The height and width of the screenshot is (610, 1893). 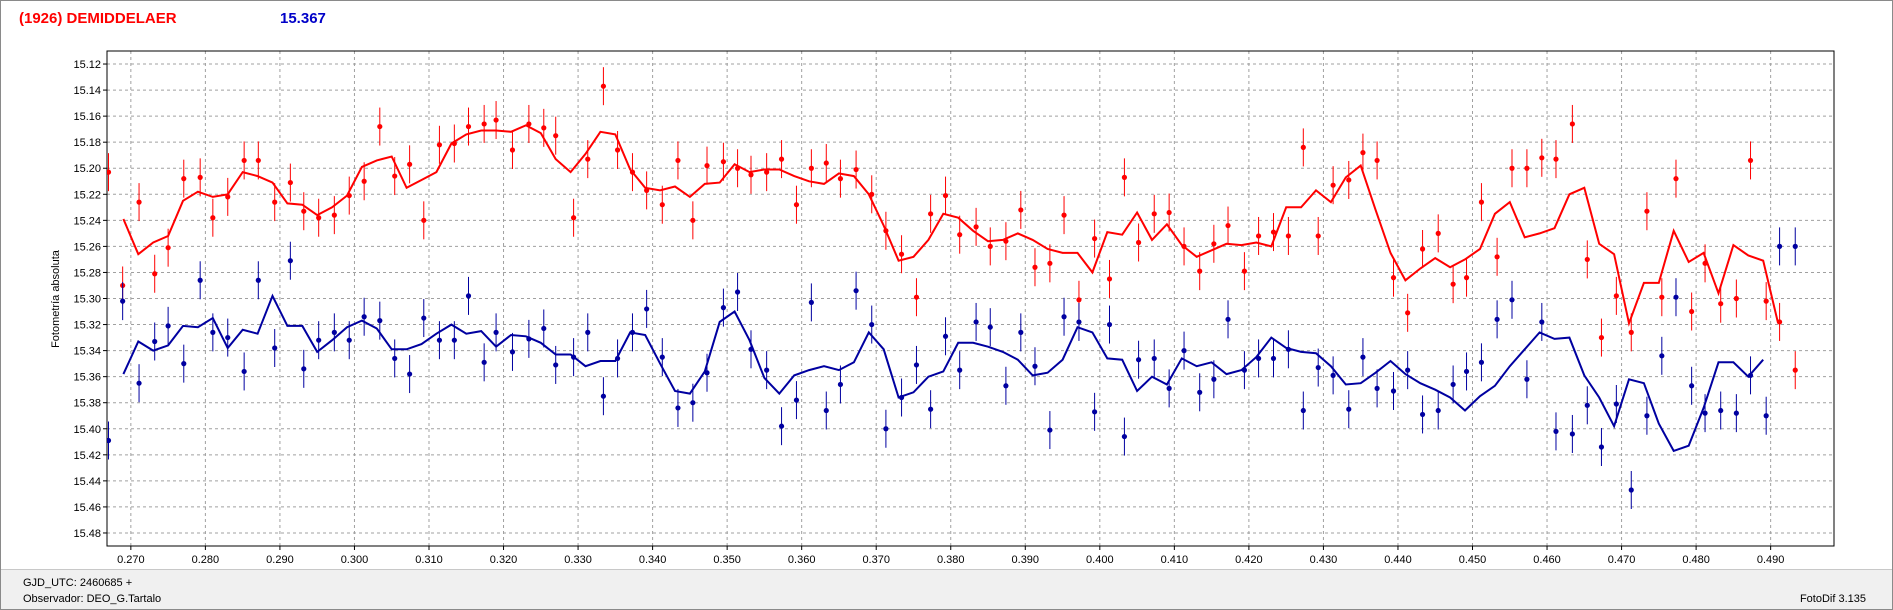 I want to click on y-tick-label: 15.28, so click(x=87, y=273).